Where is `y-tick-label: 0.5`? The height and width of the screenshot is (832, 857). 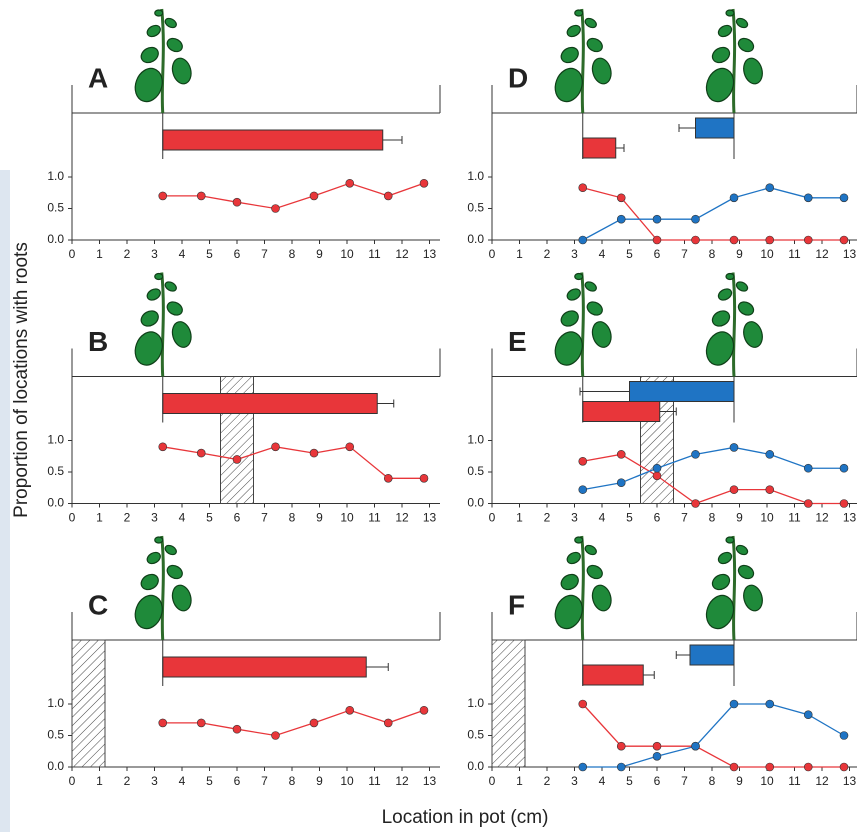 y-tick-label: 0.5 is located at coordinates (475, 208).